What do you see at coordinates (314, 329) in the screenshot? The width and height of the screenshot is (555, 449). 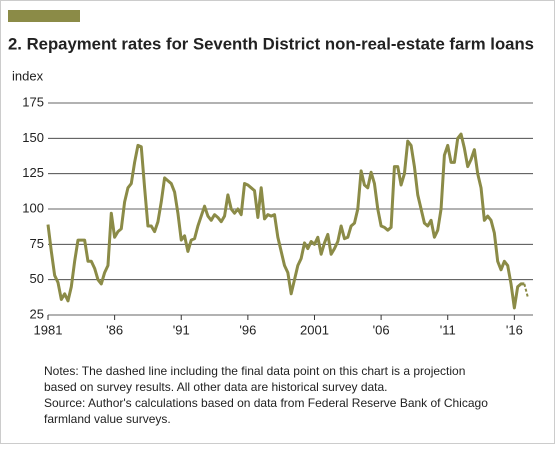 I see `x-tick-label: 2001` at bounding box center [314, 329].